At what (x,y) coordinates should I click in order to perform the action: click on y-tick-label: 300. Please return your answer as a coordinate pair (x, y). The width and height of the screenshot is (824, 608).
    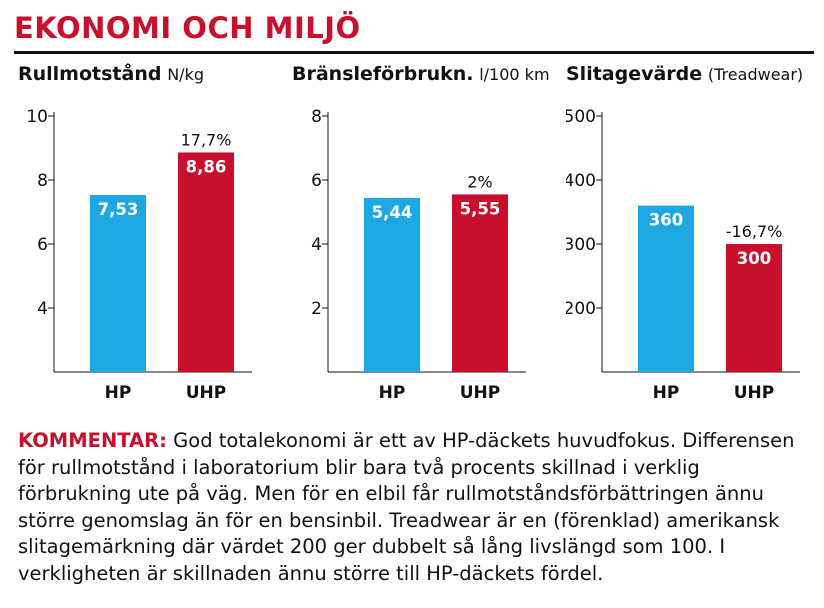
    Looking at the image, I should click on (581, 245).